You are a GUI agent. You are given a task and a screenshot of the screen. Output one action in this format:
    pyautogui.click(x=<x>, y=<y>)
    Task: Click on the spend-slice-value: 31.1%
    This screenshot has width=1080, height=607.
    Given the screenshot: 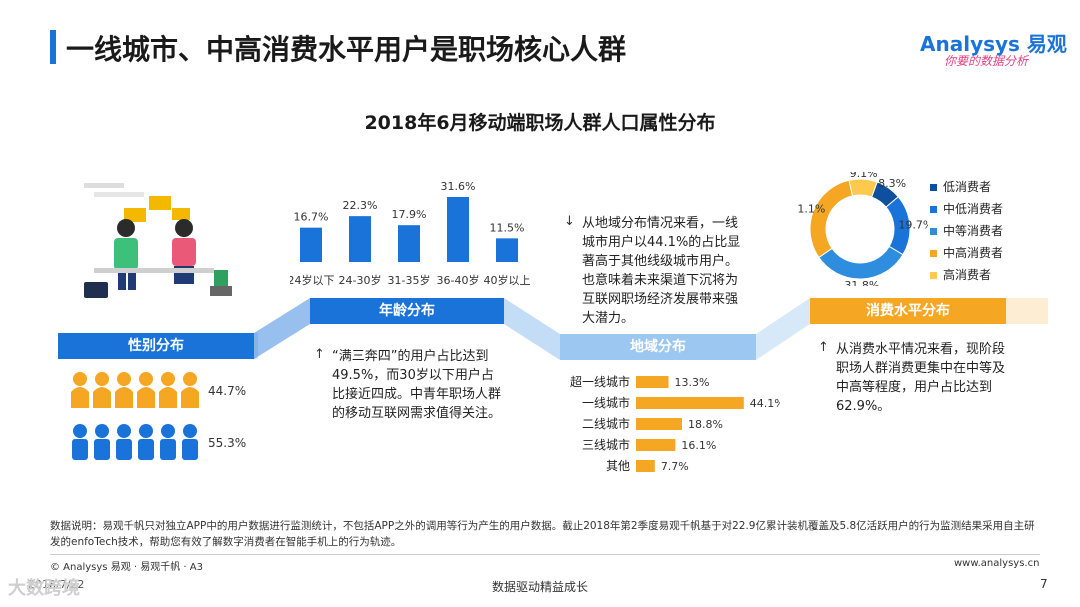 What is the action you would take?
    pyautogui.click(x=811, y=209)
    